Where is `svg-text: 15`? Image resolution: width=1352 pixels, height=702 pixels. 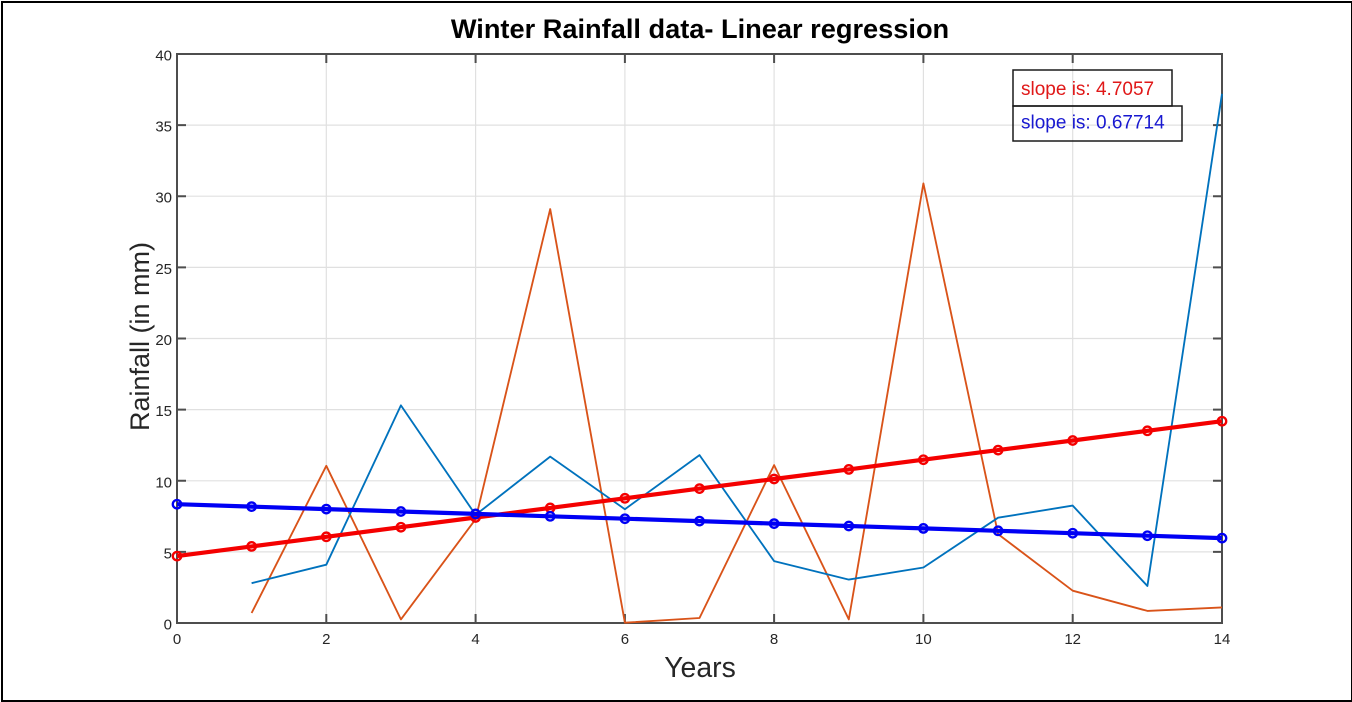 svg-text: 15 is located at coordinates (163, 411).